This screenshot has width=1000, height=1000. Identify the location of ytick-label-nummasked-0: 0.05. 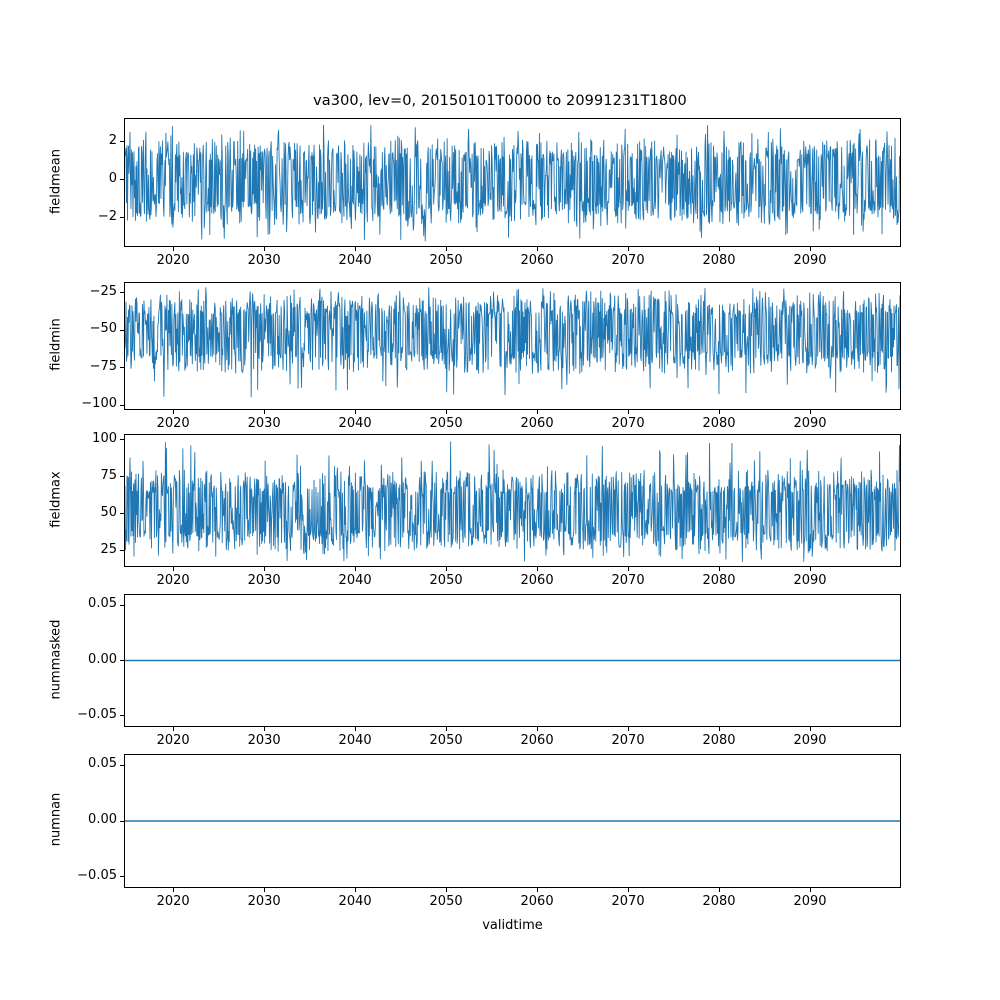
(102, 604).